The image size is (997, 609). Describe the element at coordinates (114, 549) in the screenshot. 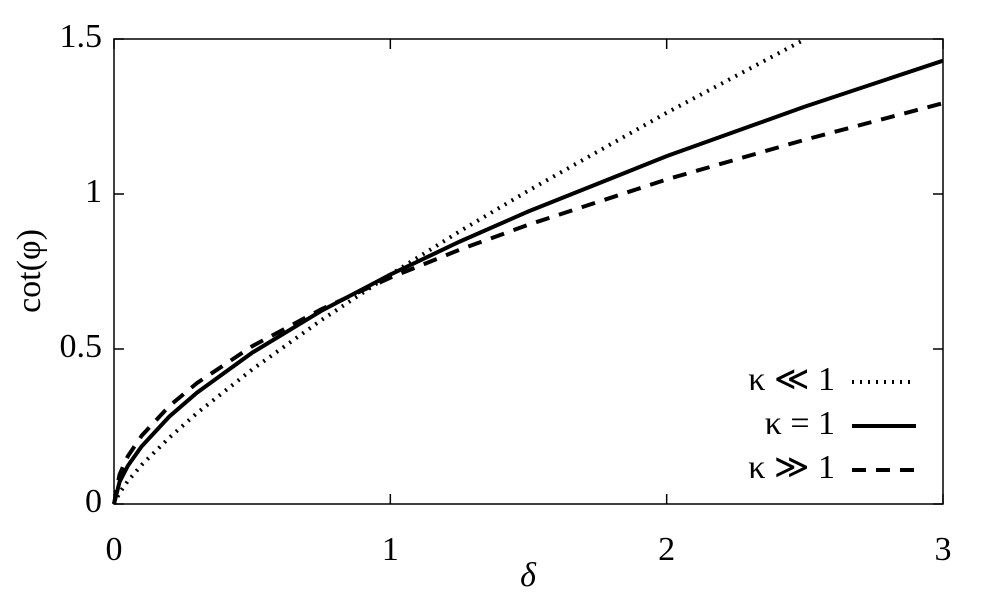

I see `x-tick-label: 0` at that location.